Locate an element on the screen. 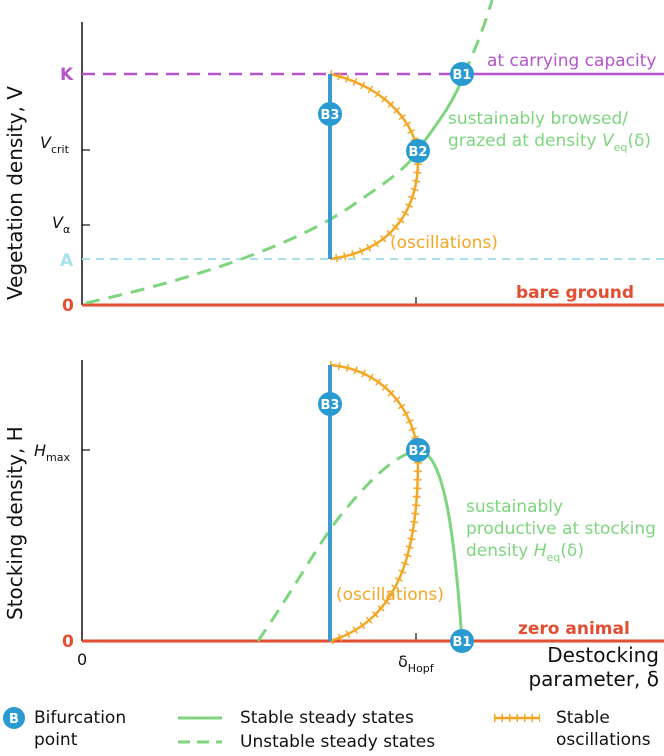 The height and width of the screenshot is (756, 664). bottom-b3-node: B3 is located at coordinates (330, 404).